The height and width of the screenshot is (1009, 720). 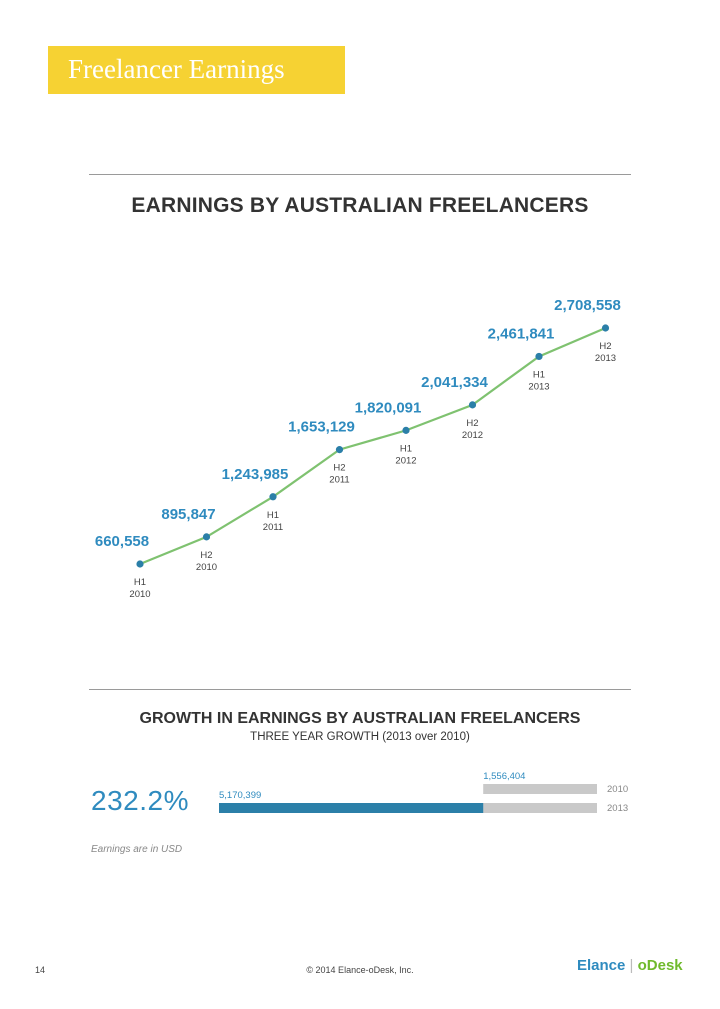 What do you see at coordinates (122, 541) in the screenshot?
I see `value-label: 660,558` at bounding box center [122, 541].